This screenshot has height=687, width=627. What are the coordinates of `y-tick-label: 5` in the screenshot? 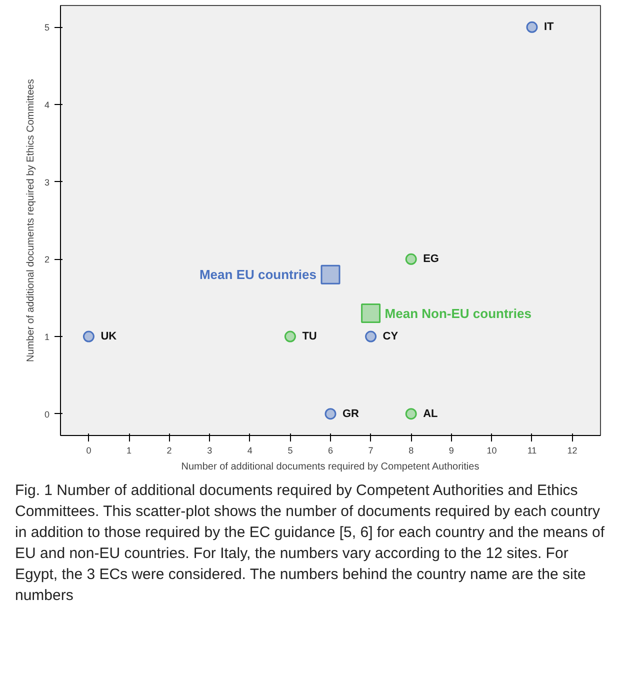 It's located at (47, 27).